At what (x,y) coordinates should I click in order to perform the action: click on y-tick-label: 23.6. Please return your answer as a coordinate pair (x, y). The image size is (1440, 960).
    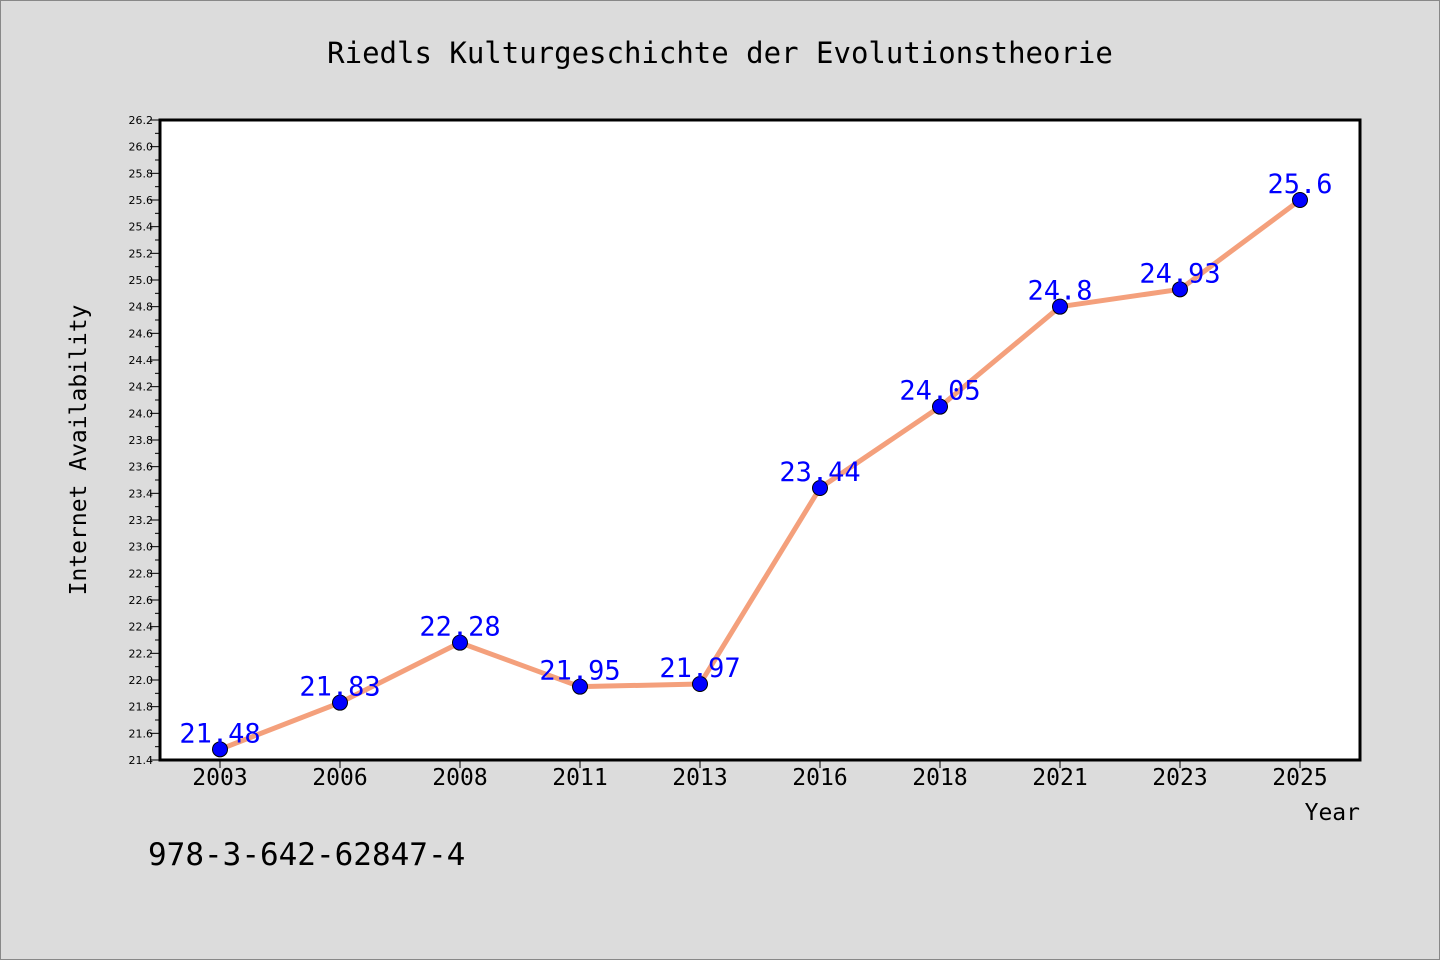
    Looking at the image, I should click on (141, 467).